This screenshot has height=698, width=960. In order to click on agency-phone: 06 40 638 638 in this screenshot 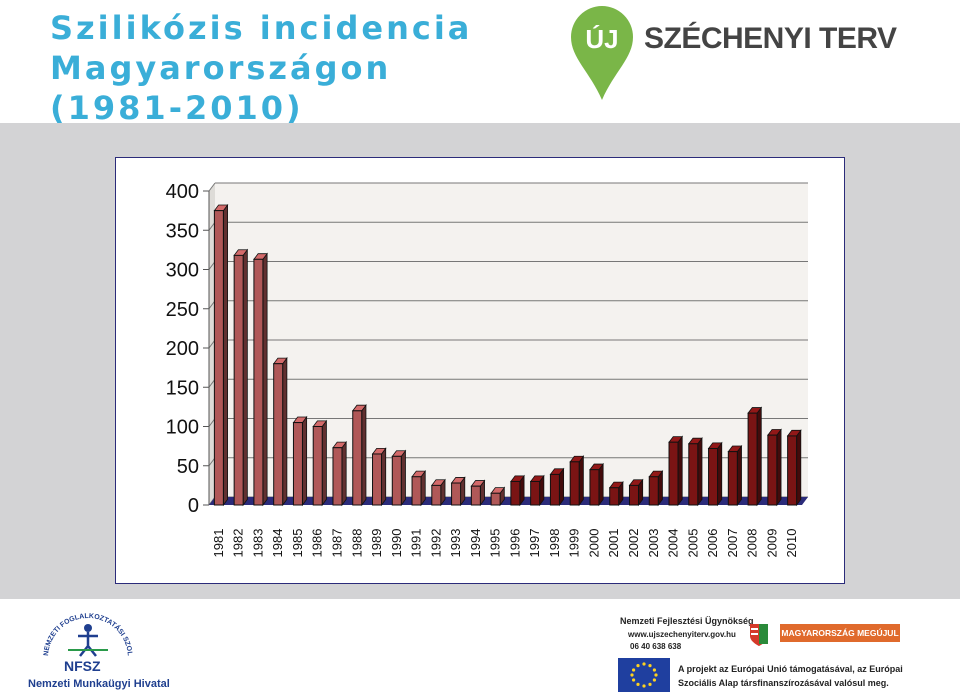, I will do `click(656, 646)`.